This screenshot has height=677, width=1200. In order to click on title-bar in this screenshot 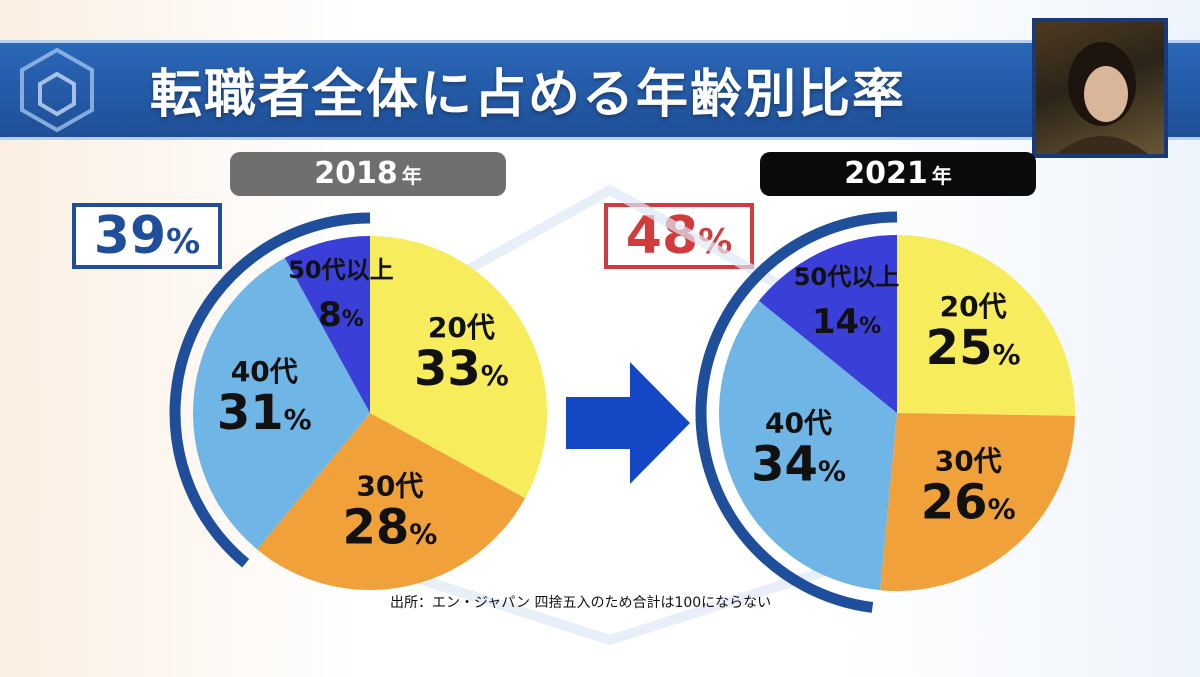, I will do `click(600, 90)`.